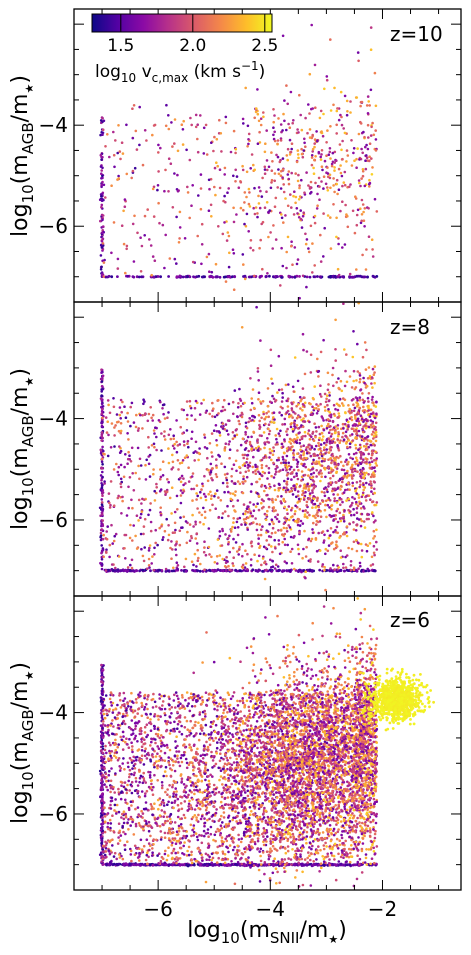 This screenshot has height=955, width=471. What do you see at coordinates (416, 34) in the screenshot?
I see `panel-label: z=10` at bounding box center [416, 34].